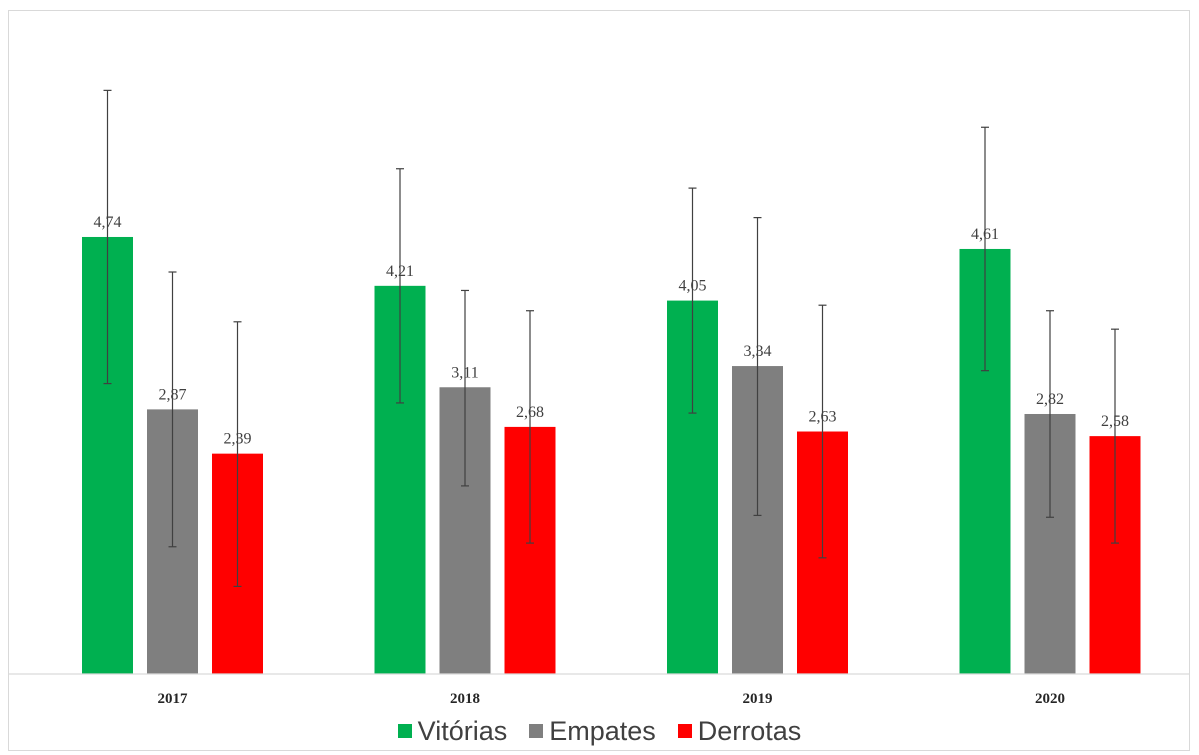 Image resolution: width=1199 pixels, height=755 pixels. Describe the element at coordinates (1115, 421) in the screenshot. I see `data-label-derrotas-2020: 2,58` at that location.